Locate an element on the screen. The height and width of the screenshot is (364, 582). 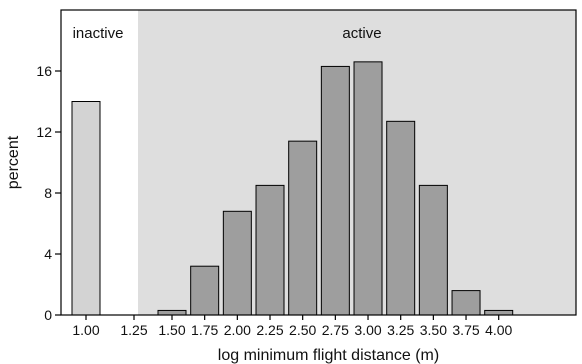
region-label-inactive: inactive is located at coordinates (98, 33).